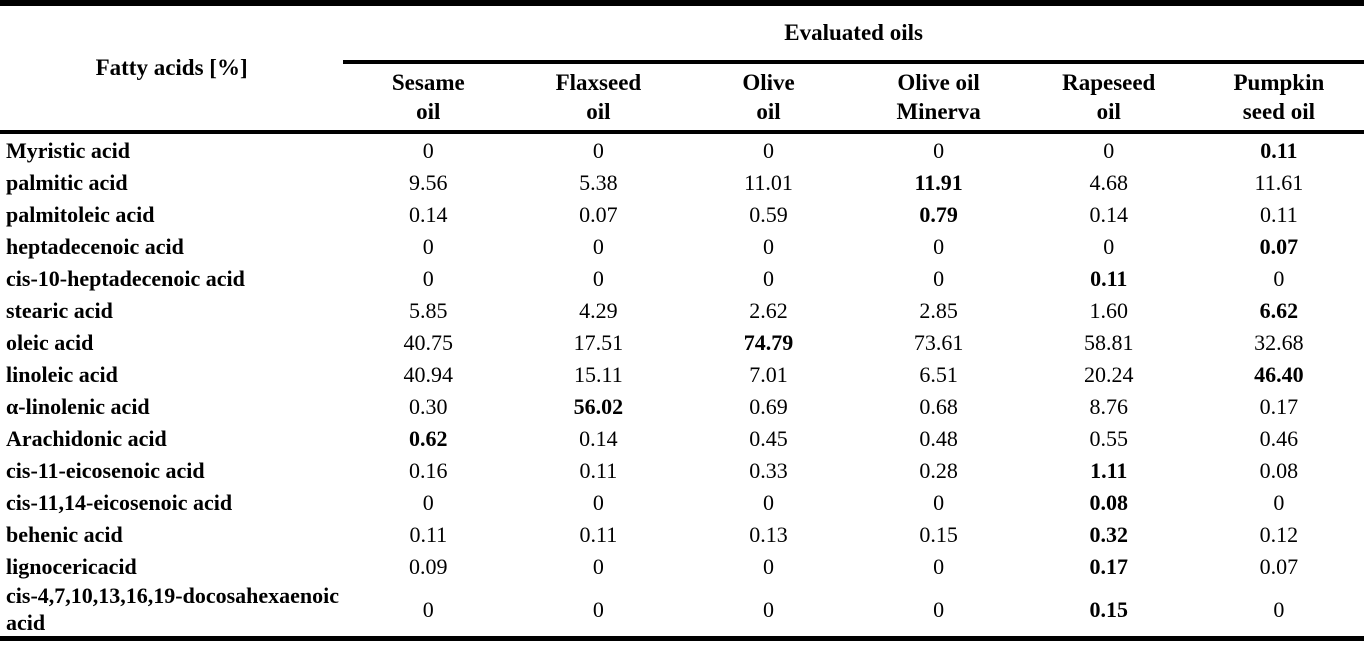 This screenshot has width=1364, height=646. Describe the element at coordinates (598, 82) in the screenshot. I see `column-header-line1: Flaxseed` at that location.